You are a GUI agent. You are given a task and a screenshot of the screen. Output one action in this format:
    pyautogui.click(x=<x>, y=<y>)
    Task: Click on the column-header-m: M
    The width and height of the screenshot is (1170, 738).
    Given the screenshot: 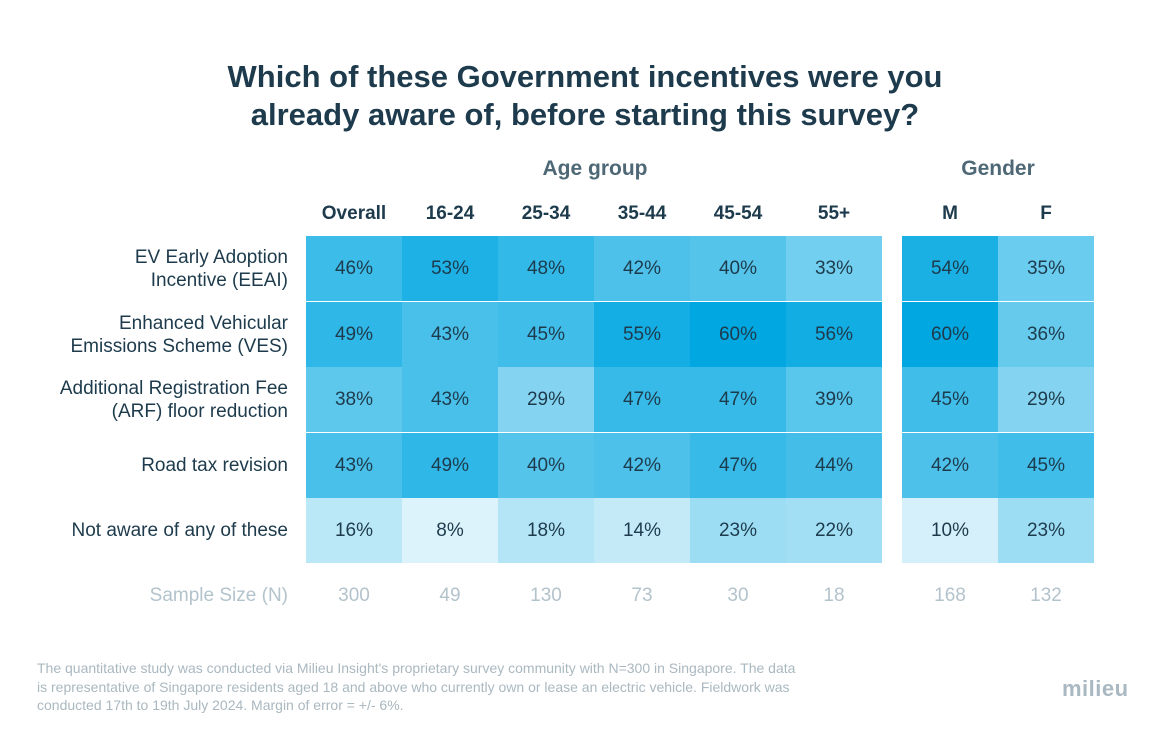 What is the action you would take?
    pyautogui.click(x=950, y=213)
    